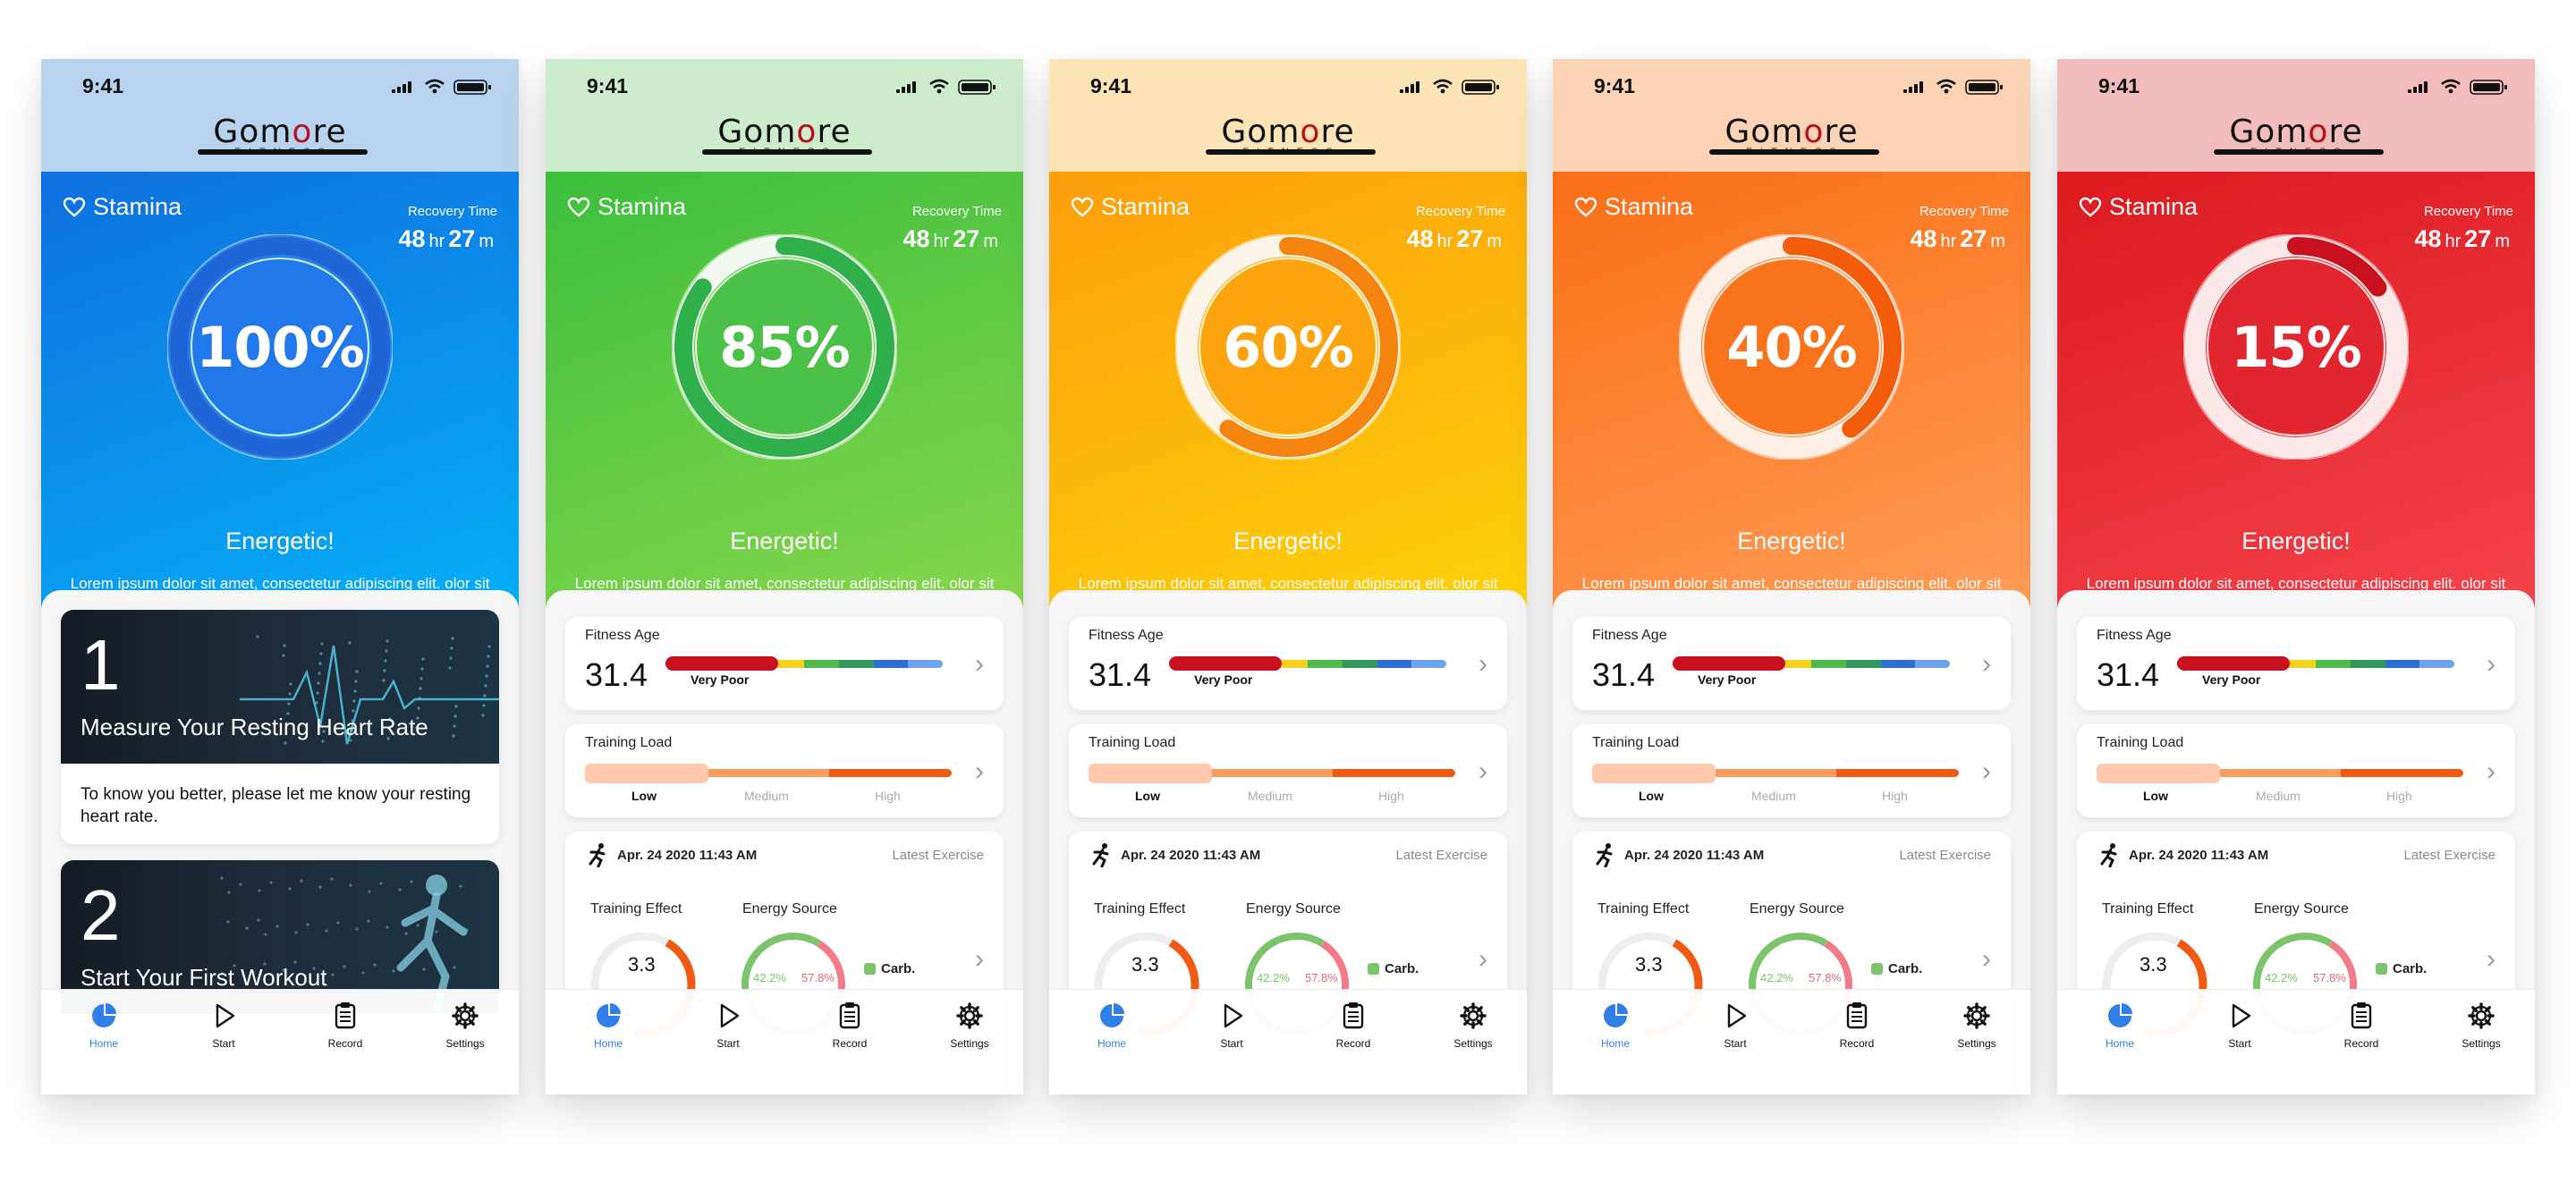  Describe the element at coordinates (1923, 239) in the screenshot. I see `recovery-hours: 48` at that location.